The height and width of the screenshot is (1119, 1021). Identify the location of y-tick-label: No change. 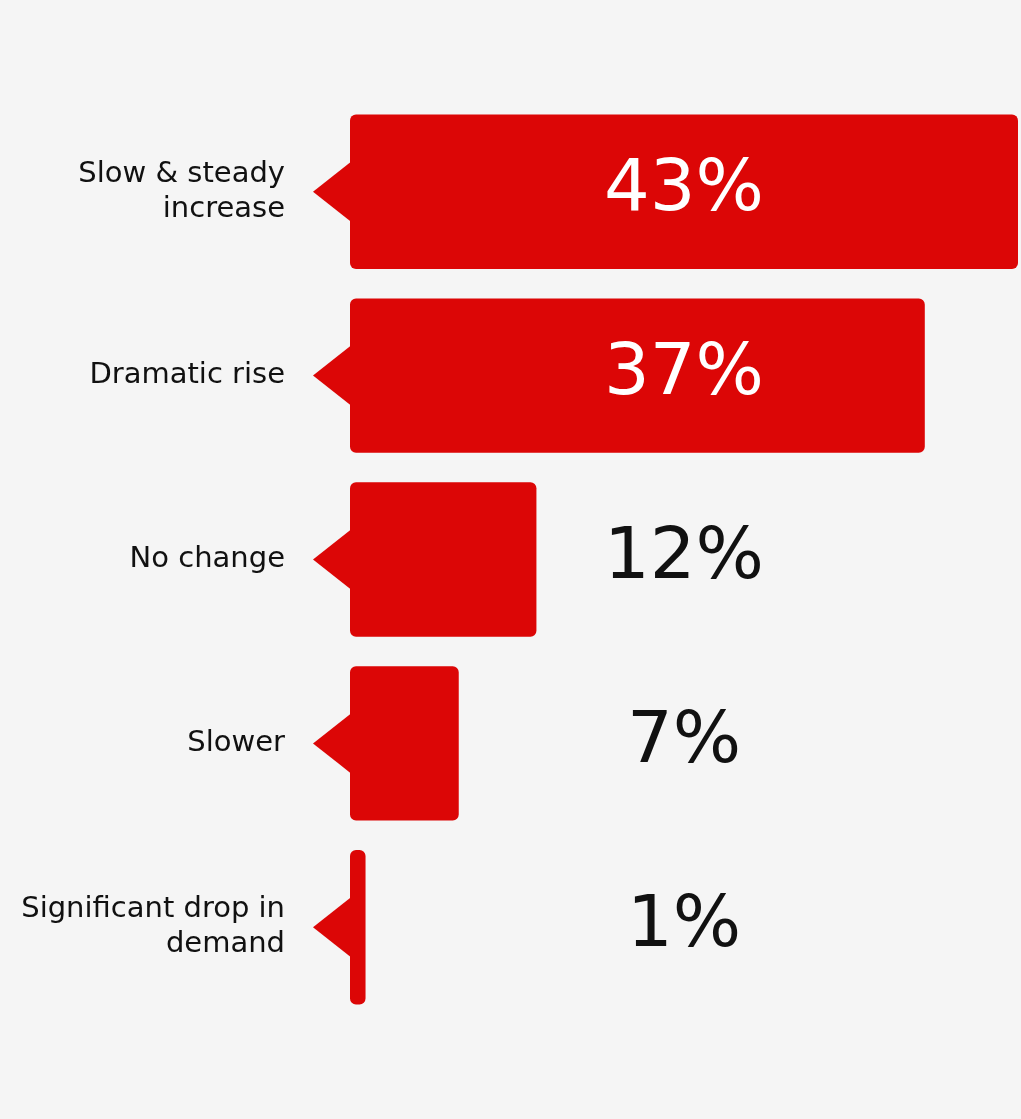
(207, 557).